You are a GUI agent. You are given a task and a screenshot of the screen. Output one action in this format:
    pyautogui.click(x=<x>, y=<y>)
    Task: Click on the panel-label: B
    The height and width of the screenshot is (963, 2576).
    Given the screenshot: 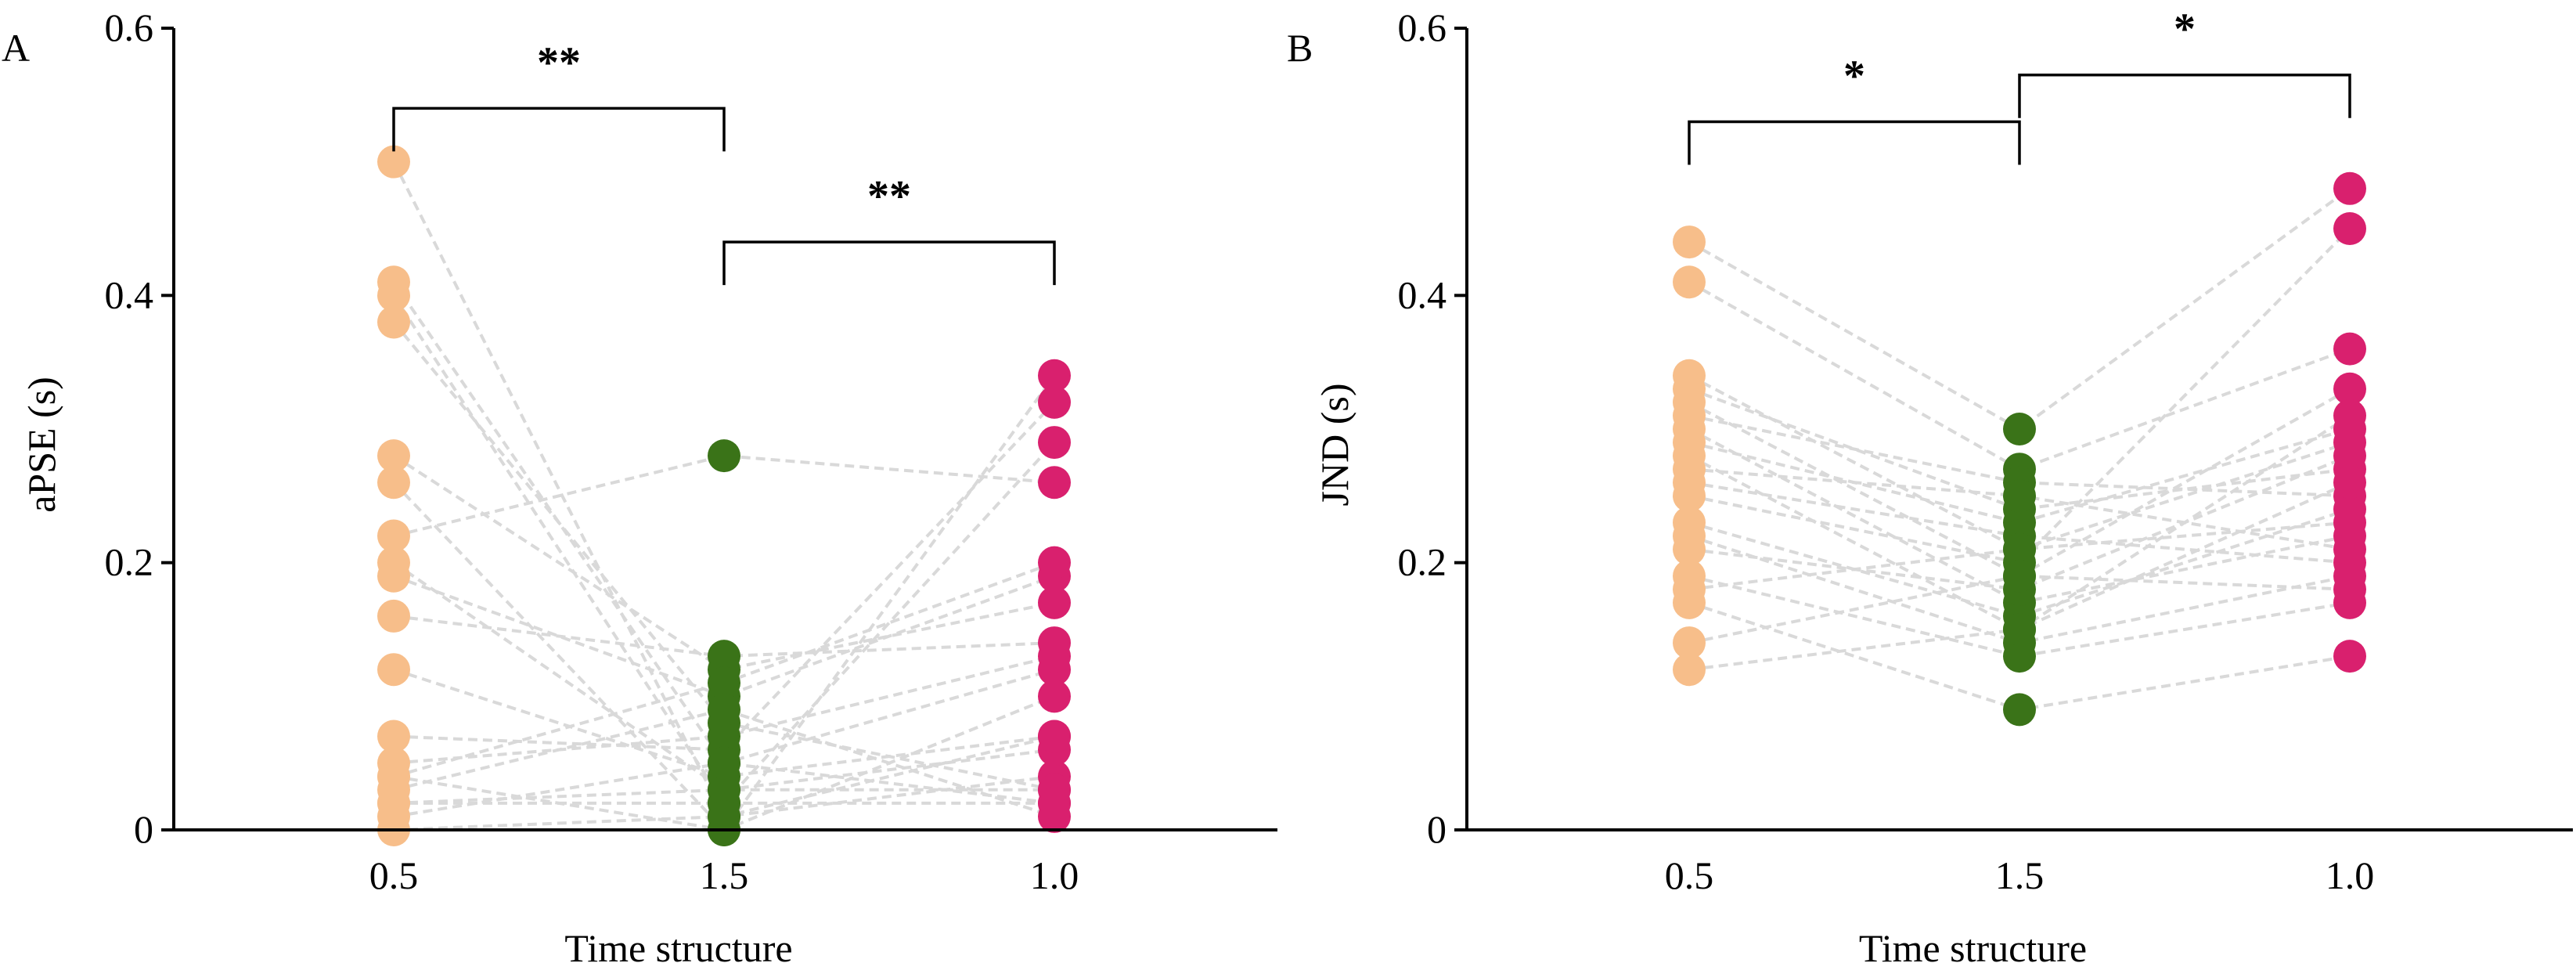 What is the action you would take?
    pyautogui.click(x=1300, y=48)
    